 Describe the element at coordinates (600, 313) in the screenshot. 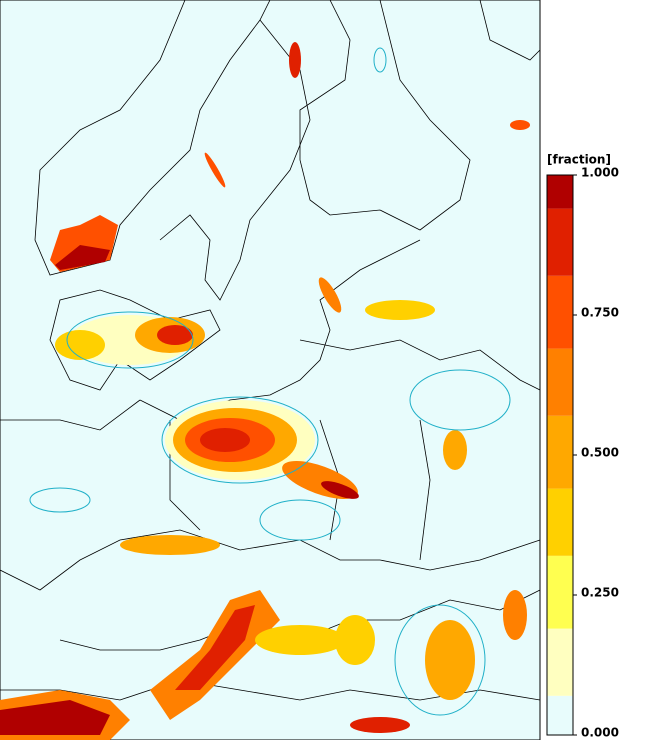

I see `colorbar-tick-label: 0.750` at that location.